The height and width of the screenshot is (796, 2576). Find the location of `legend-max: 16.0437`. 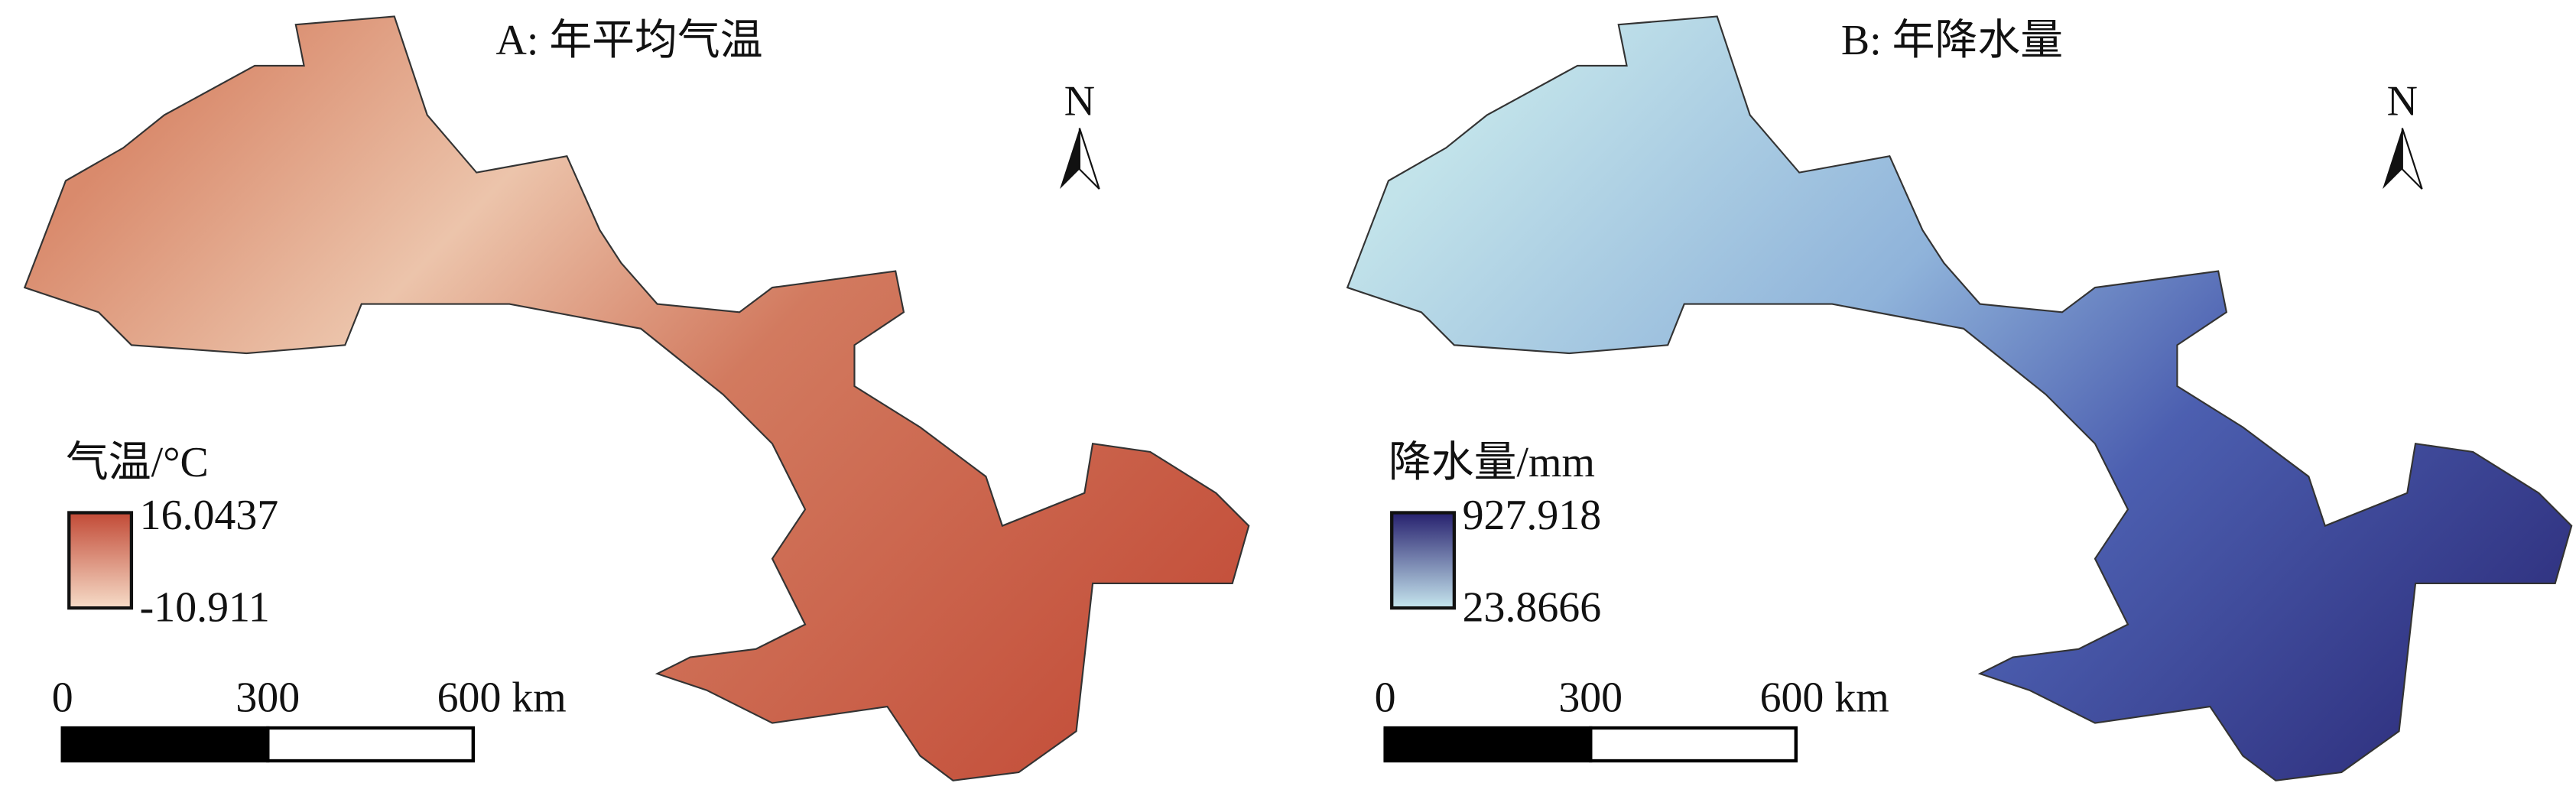

legend-max: 16.0437 is located at coordinates (210, 516).